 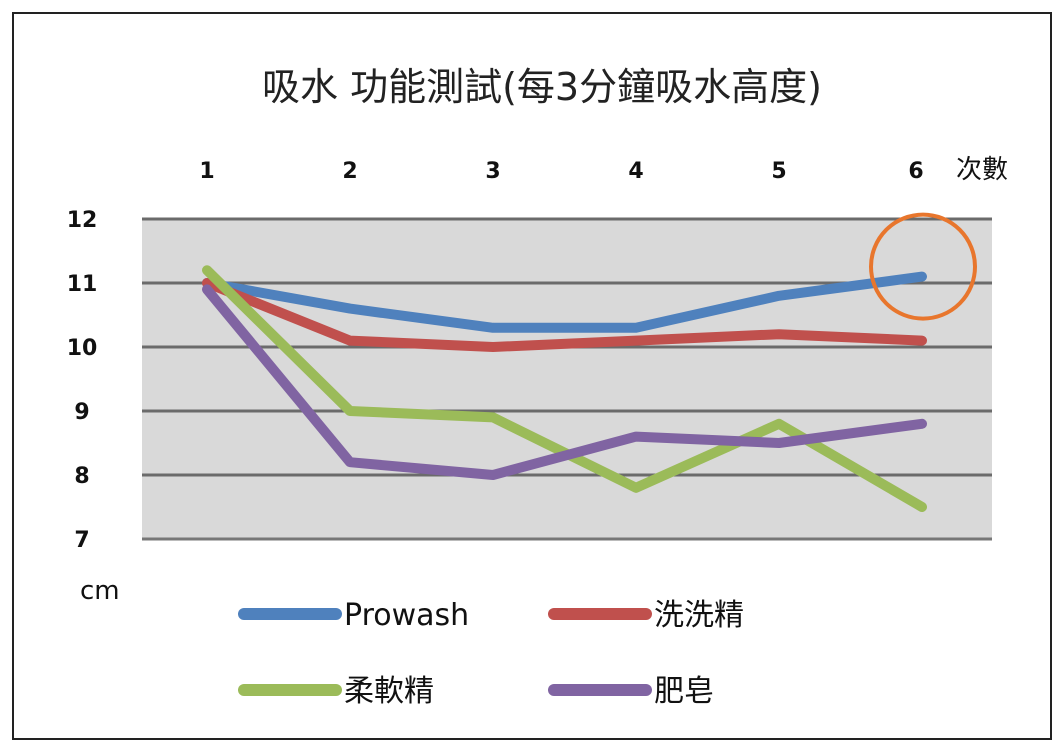 What do you see at coordinates (561, 171) in the screenshot?
I see `x-axis-ticks: 1 2 3 4 5 6` at bounding box center [561, 171].